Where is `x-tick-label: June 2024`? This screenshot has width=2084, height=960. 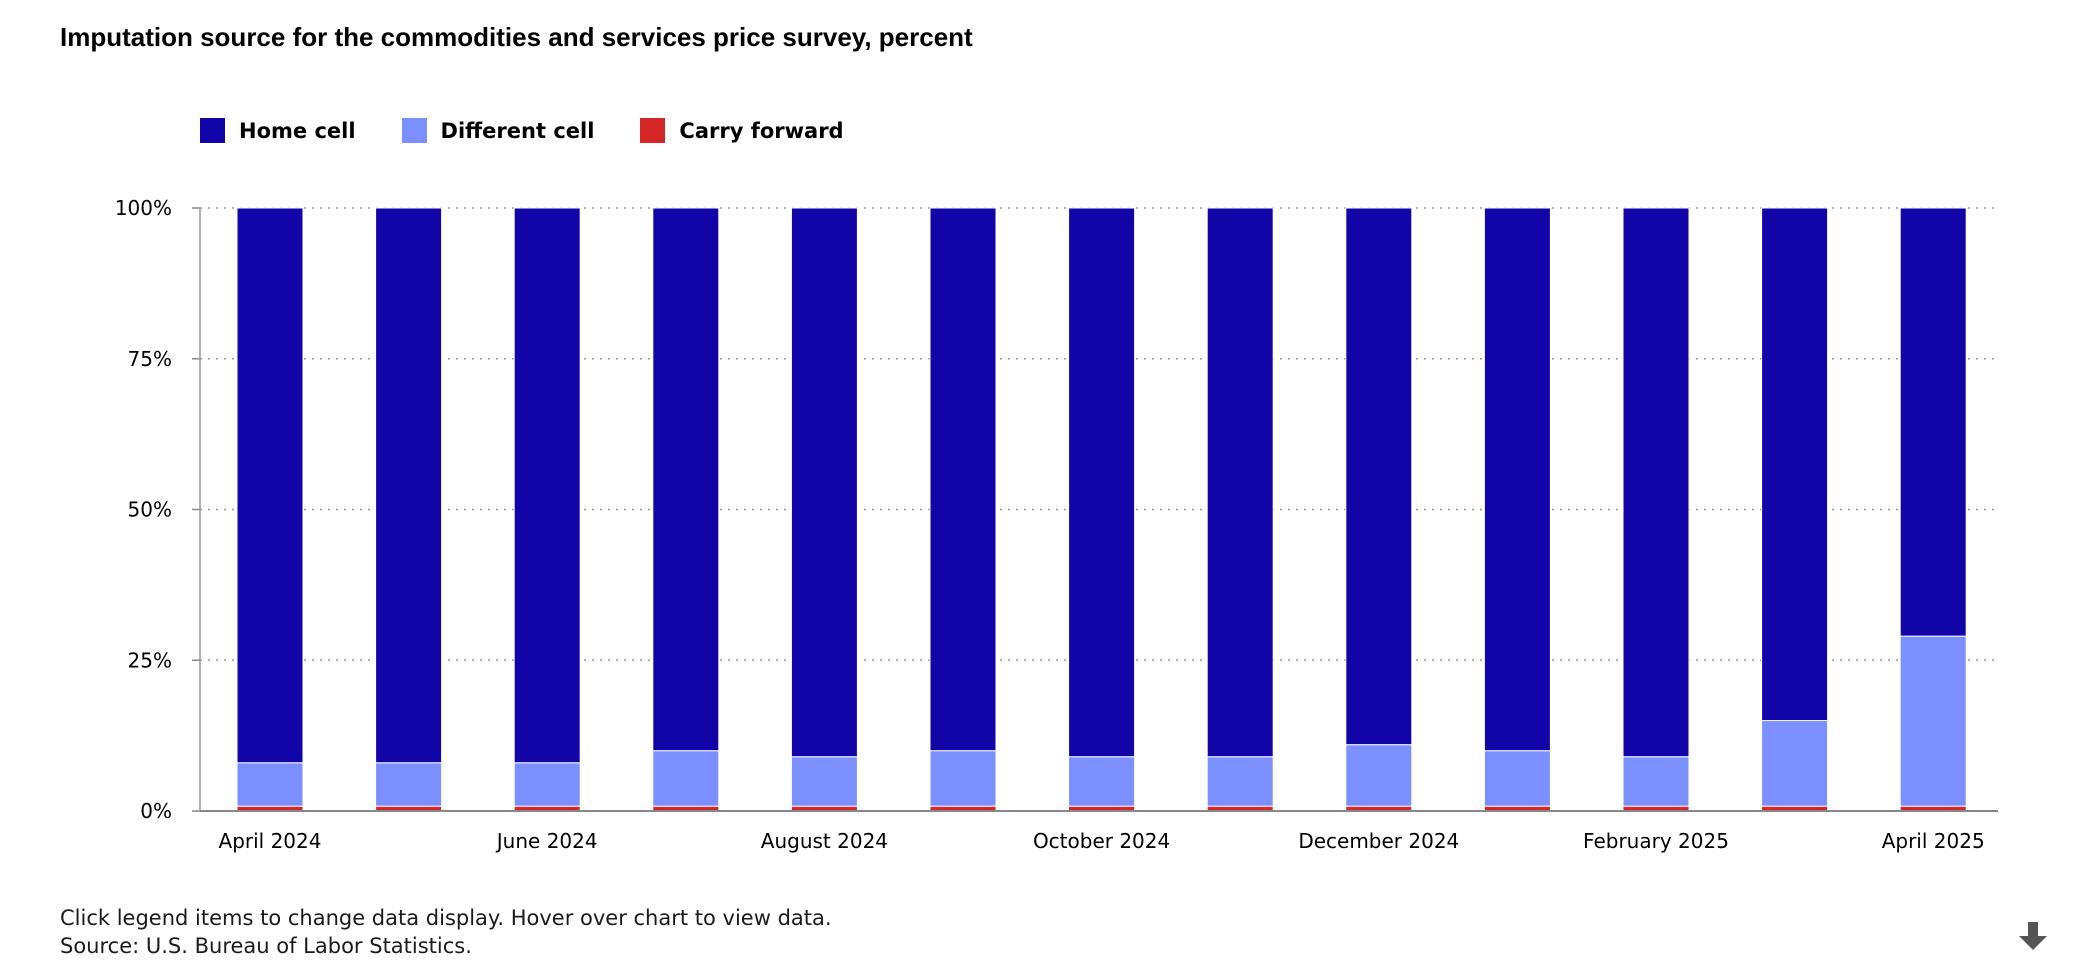
x-tick-label: June 2024 is located at coordinates (546, 841).